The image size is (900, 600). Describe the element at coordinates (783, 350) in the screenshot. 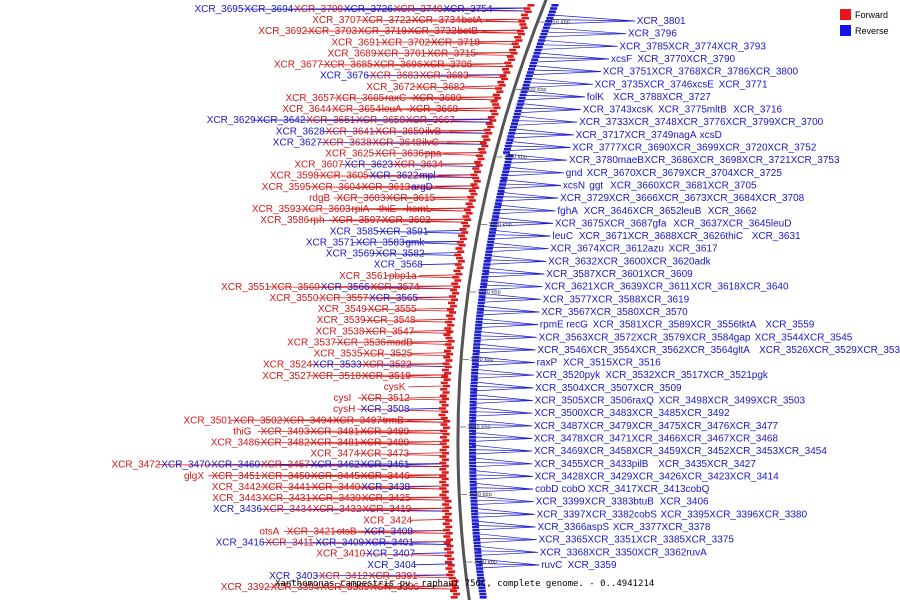

I see `right-gene-label: XCR_3526` at that location.